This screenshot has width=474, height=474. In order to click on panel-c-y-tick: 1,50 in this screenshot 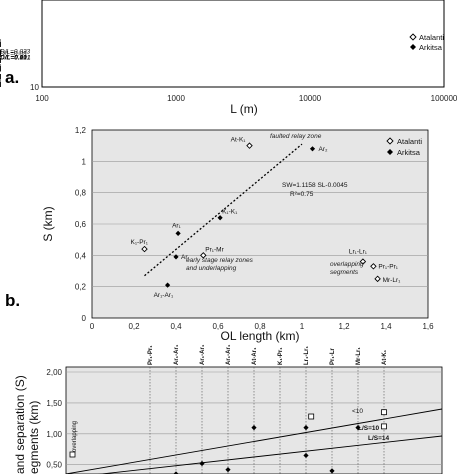, I will do `click(54, 403)`.